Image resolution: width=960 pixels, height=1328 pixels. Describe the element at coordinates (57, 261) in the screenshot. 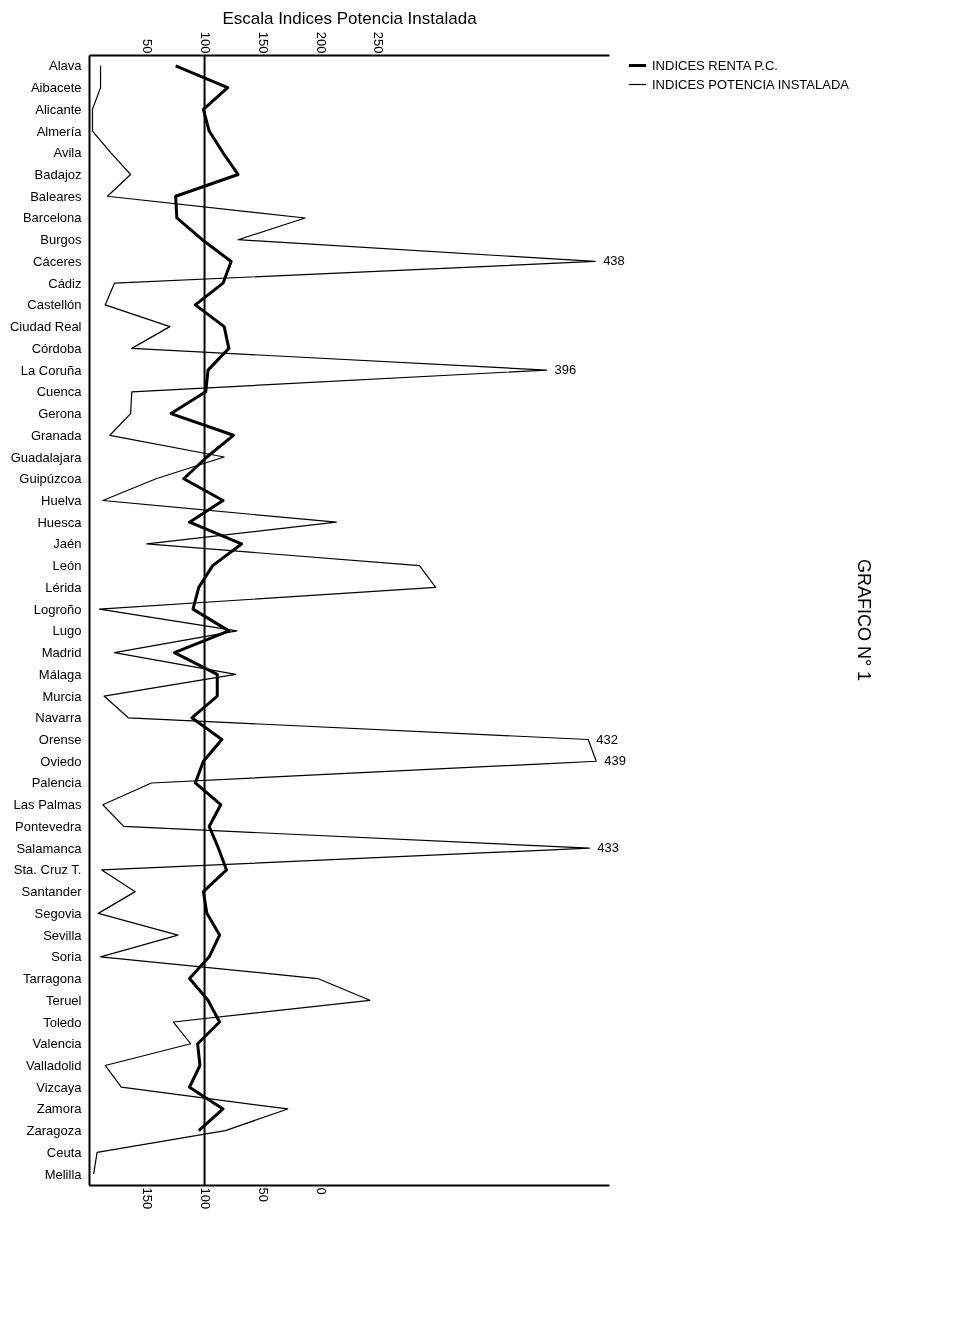

I see `y-tick-label: Cáceres` at that location.